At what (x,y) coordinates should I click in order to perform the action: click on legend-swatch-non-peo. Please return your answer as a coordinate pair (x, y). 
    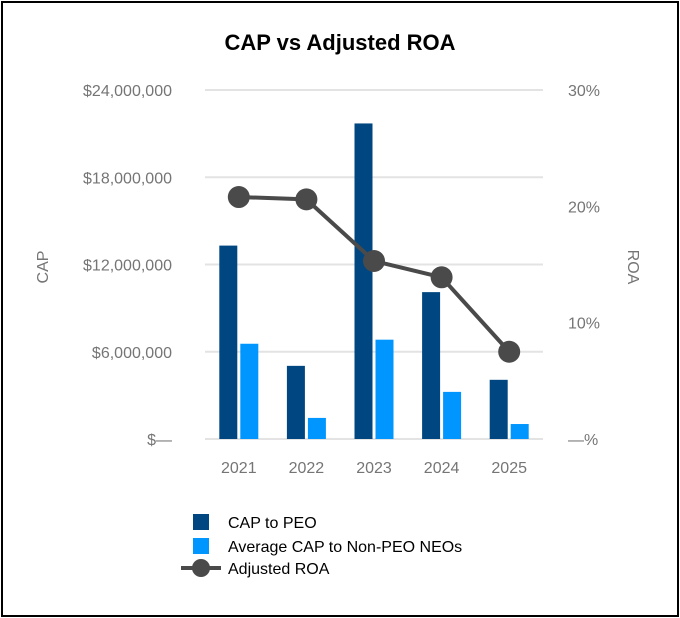
    Looking at the image, I should click on (201, 546).